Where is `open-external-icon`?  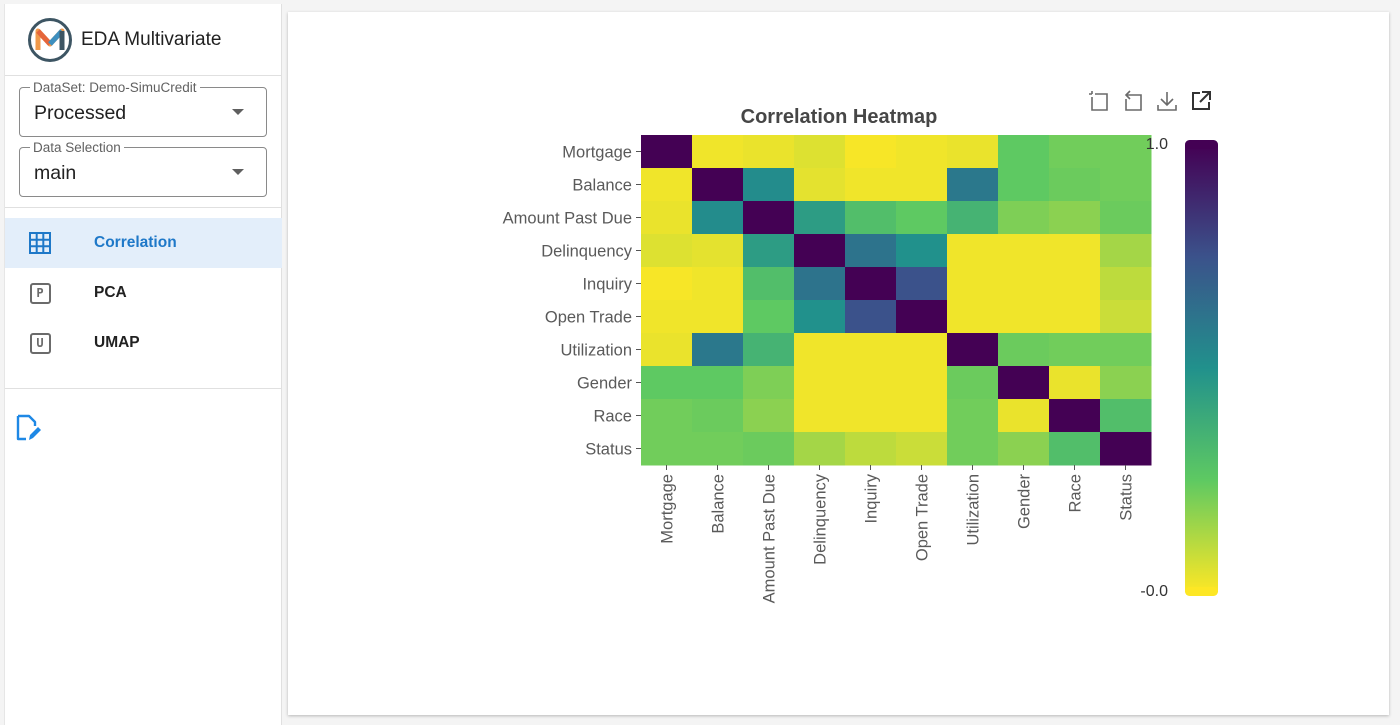
open-external-icon is located at coordinates (1201, 101).